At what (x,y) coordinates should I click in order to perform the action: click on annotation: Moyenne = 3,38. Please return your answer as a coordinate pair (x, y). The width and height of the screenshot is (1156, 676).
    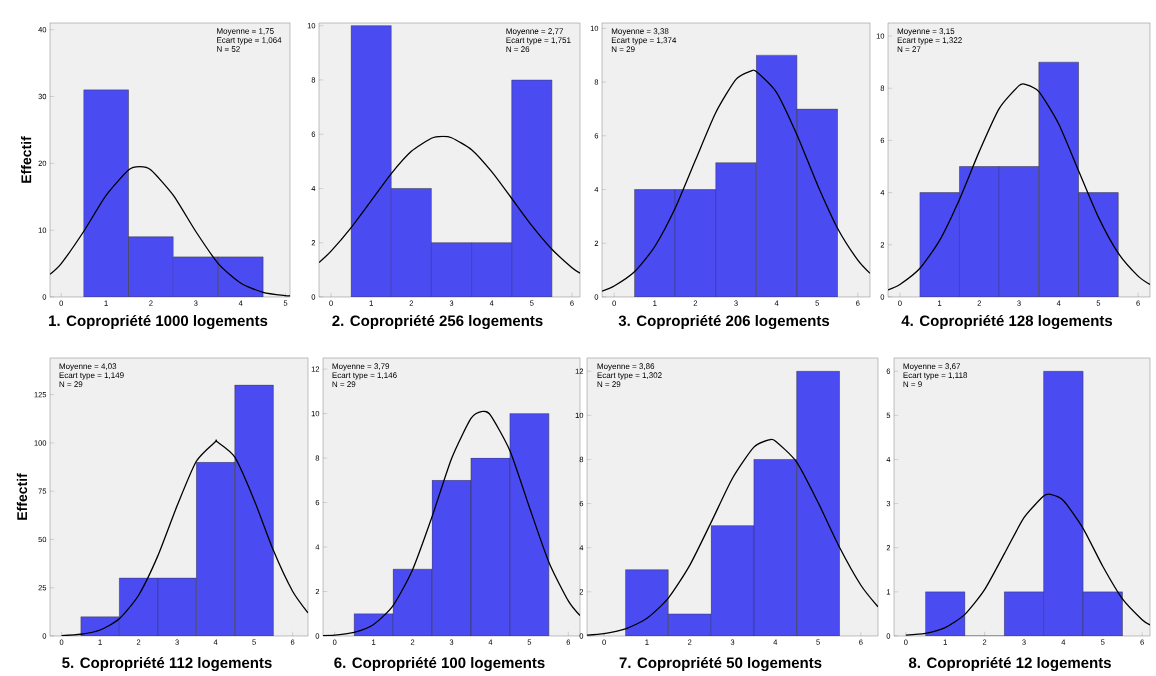
    Looking at the image, I should click on (640, 32).